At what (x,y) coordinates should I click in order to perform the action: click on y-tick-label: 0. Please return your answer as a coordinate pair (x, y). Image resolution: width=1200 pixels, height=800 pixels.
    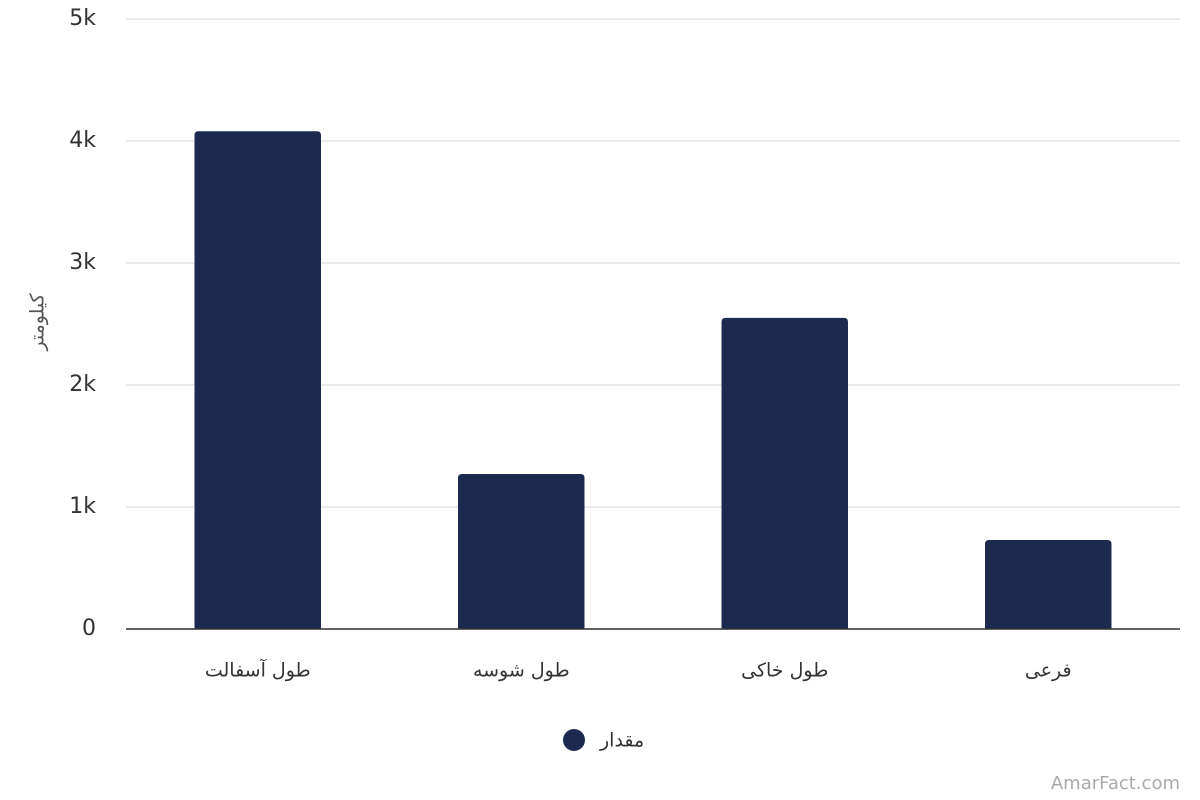
    Looking at the image, I should click on (89, 628).